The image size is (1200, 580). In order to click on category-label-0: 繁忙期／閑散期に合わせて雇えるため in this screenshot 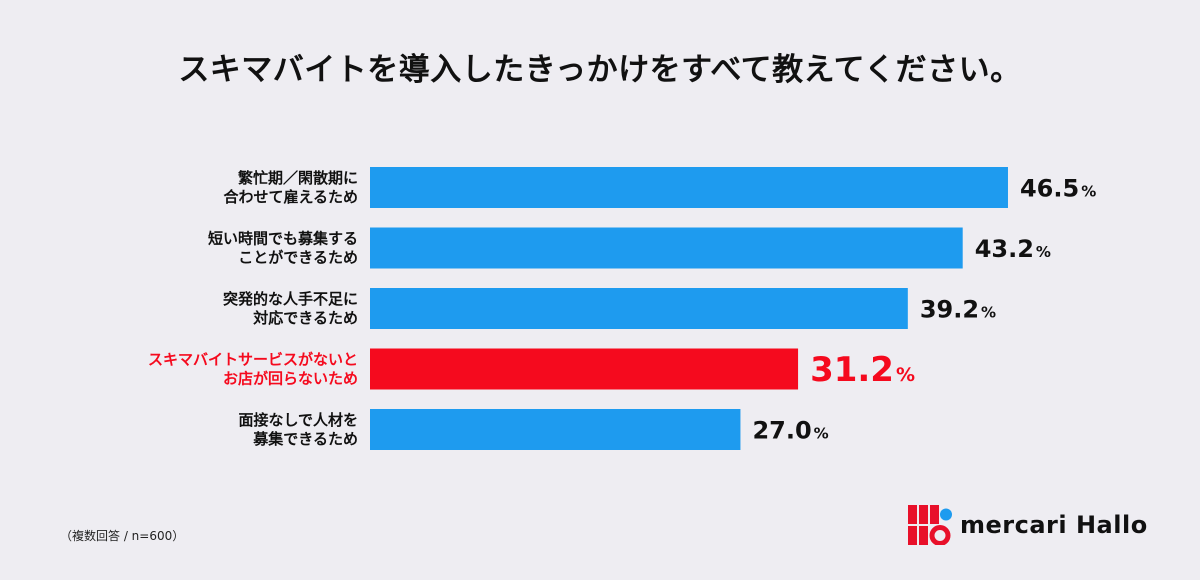, I will do `click(290, 187)`.